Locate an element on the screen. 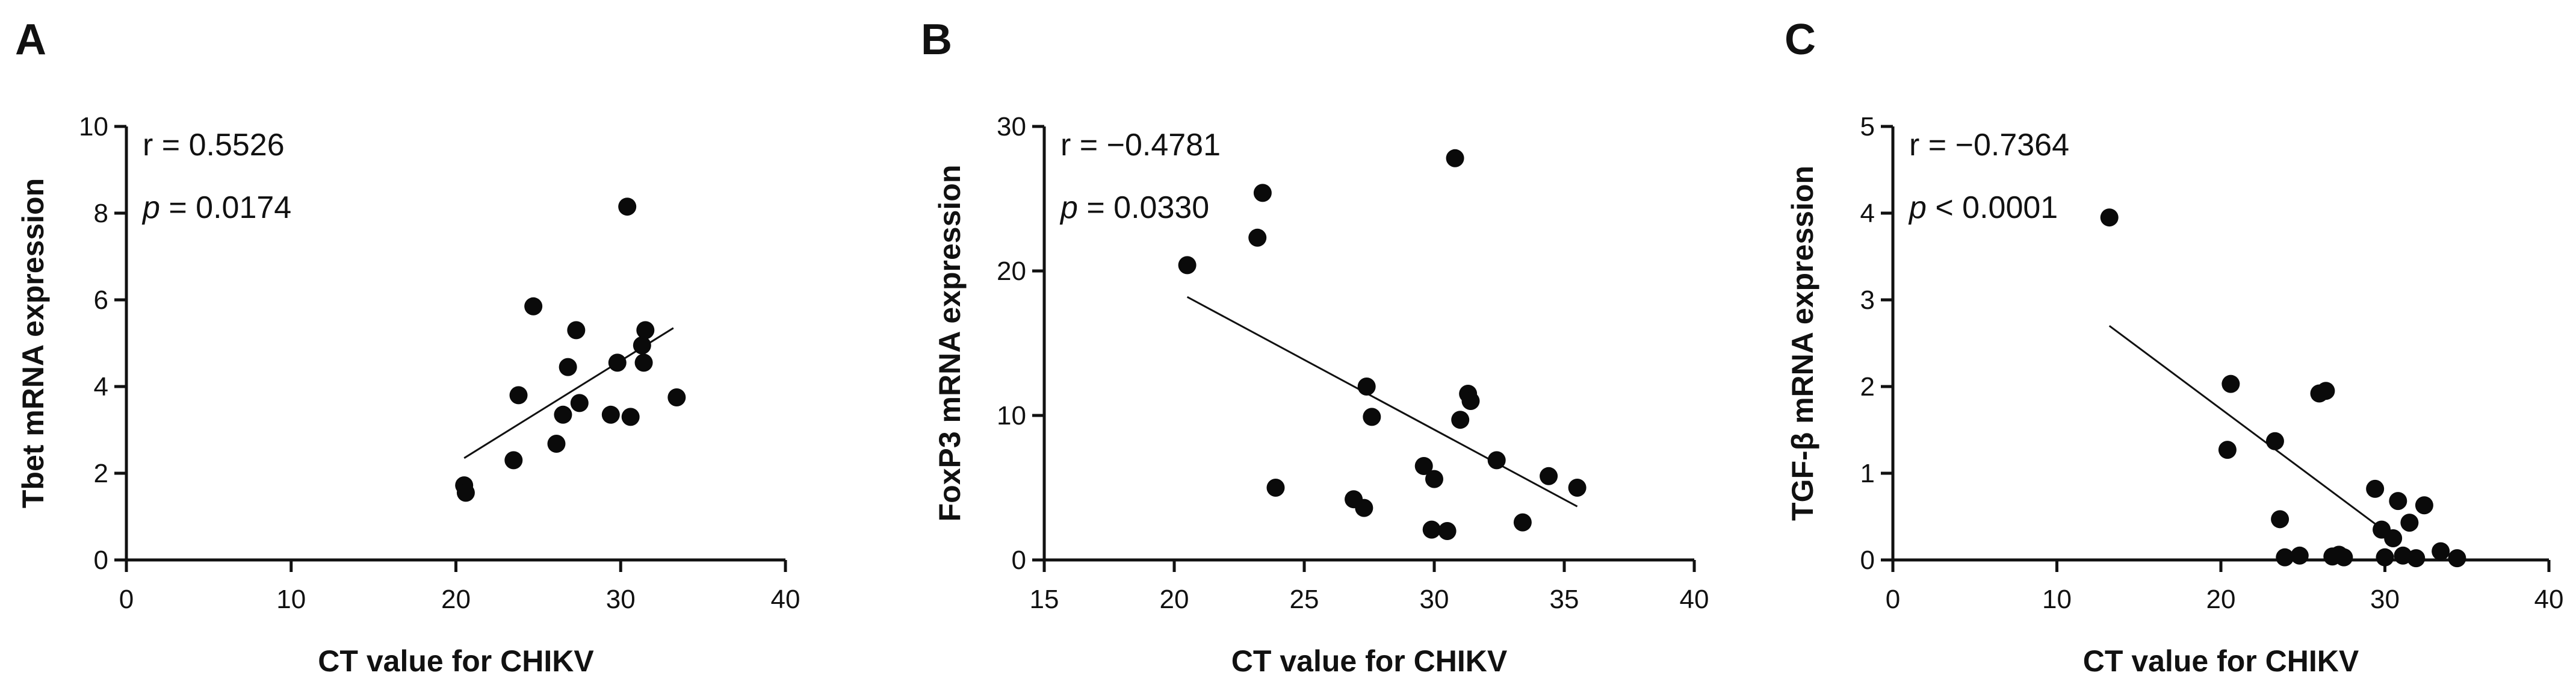  panel-c-x-tick-label: 40 is located at coordinates (2549, 599).